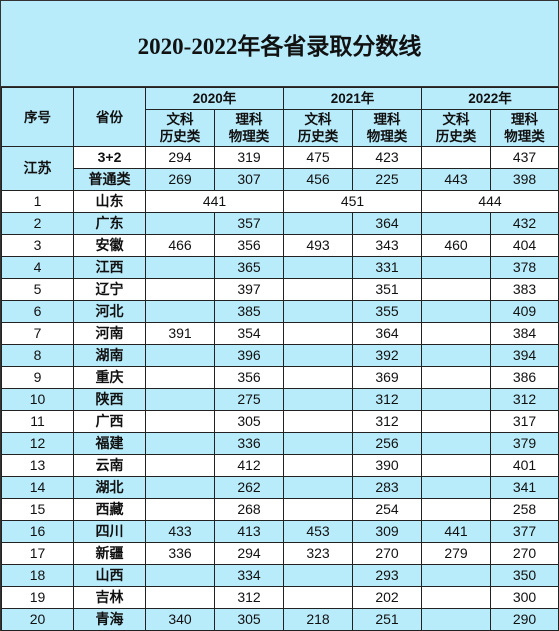 The width and height of the screenshot is (559, 631). Describe the element at coordinates (280, 619) in the screenshot. I see `table-row: 20 青海 340 305 218 251 290` at that location.